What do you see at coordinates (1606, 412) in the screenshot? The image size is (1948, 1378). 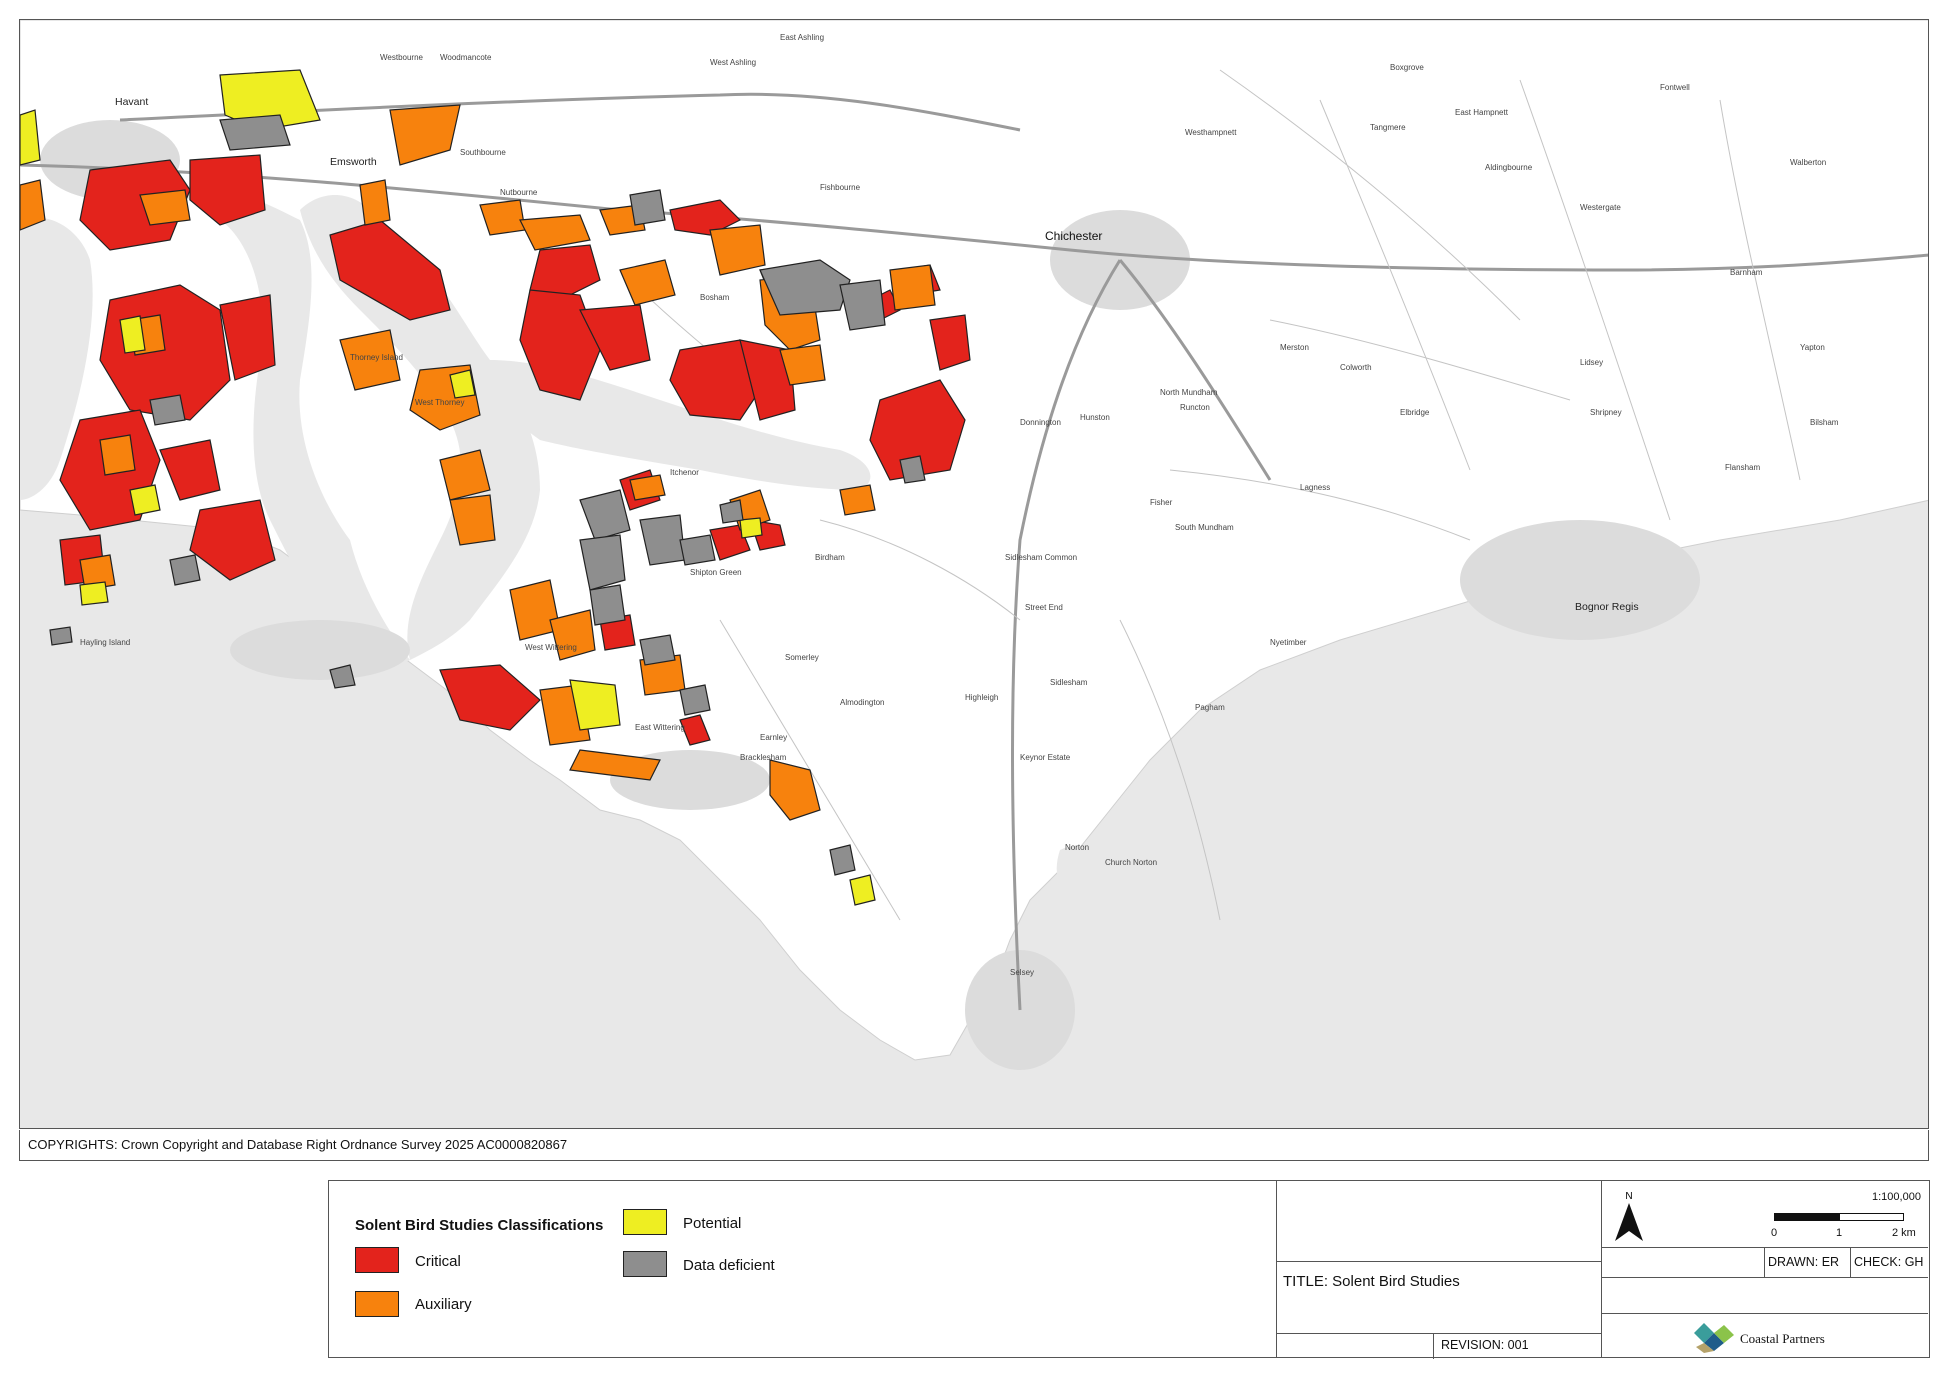 I see `place-label-shripney: Shripney` at bounding box center [1606, 412].